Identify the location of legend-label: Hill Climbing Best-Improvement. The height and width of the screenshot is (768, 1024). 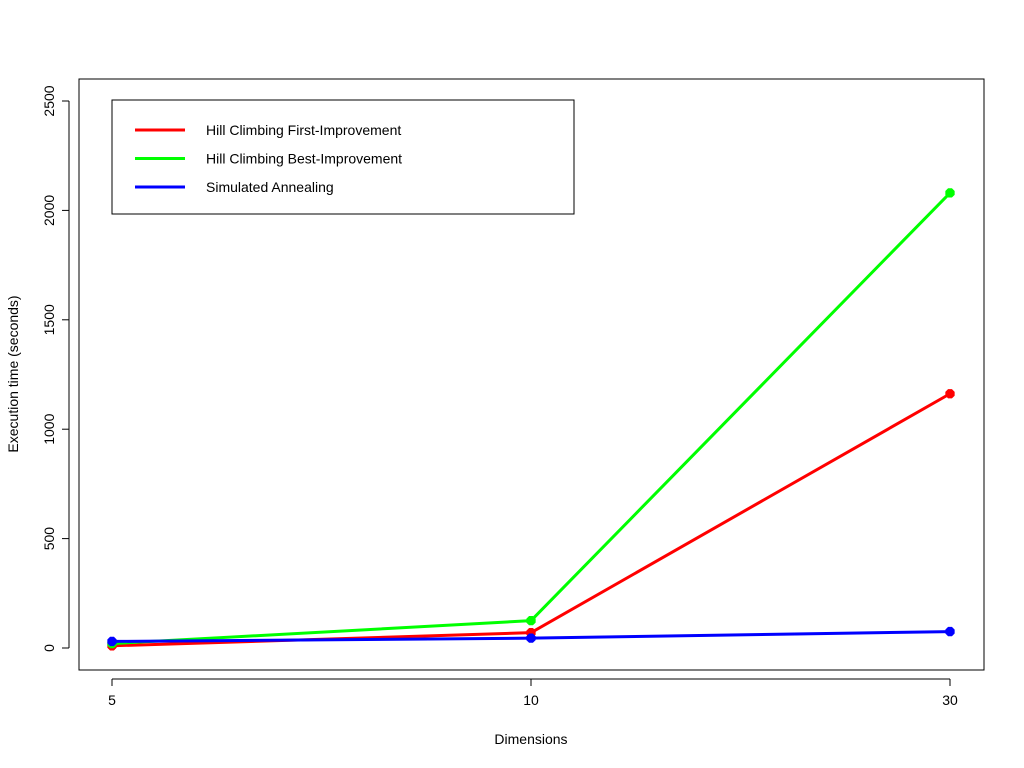
(304, 159).